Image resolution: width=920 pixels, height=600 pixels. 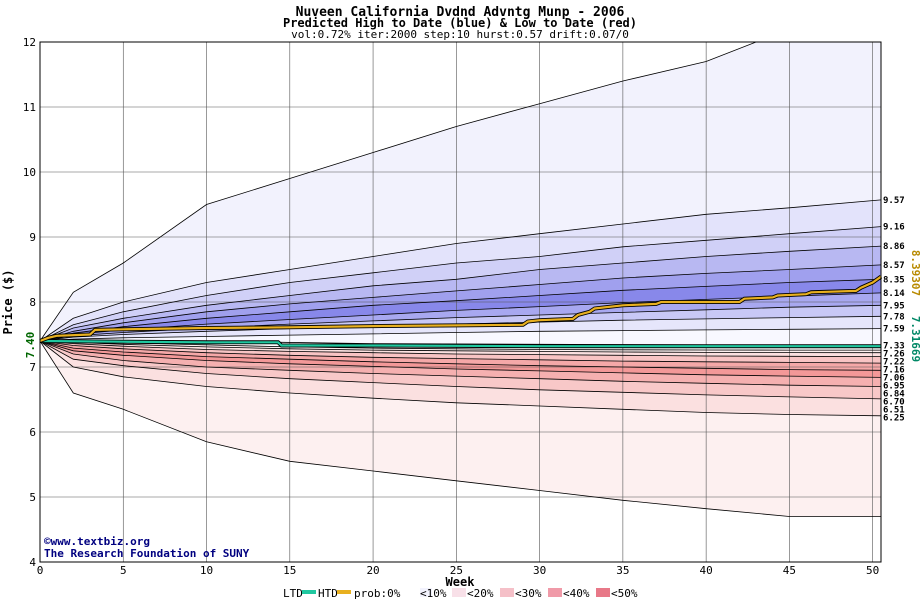 What do you see at coordinates (293, 593) in the screenshot?
I see `legend-ltd-label: LTD` at bounding box center [293, 593].